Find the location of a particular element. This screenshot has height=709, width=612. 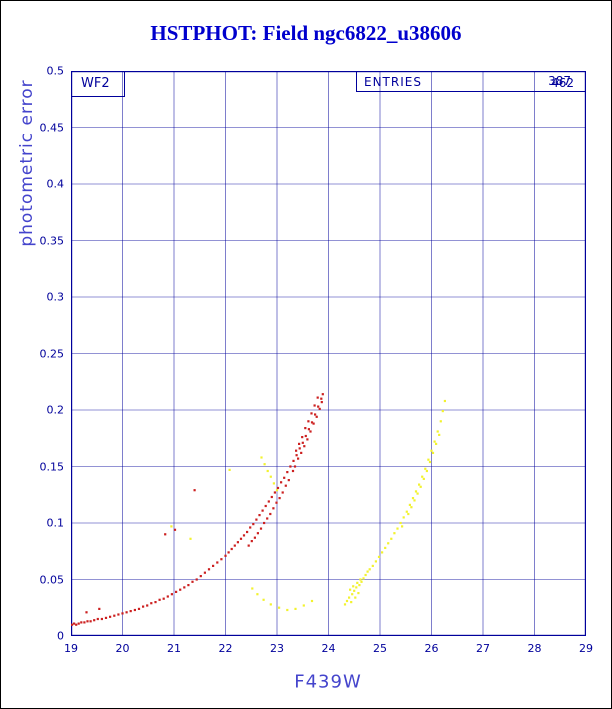

y-tick-label: 0.3 is located at coordinates (55, 297).